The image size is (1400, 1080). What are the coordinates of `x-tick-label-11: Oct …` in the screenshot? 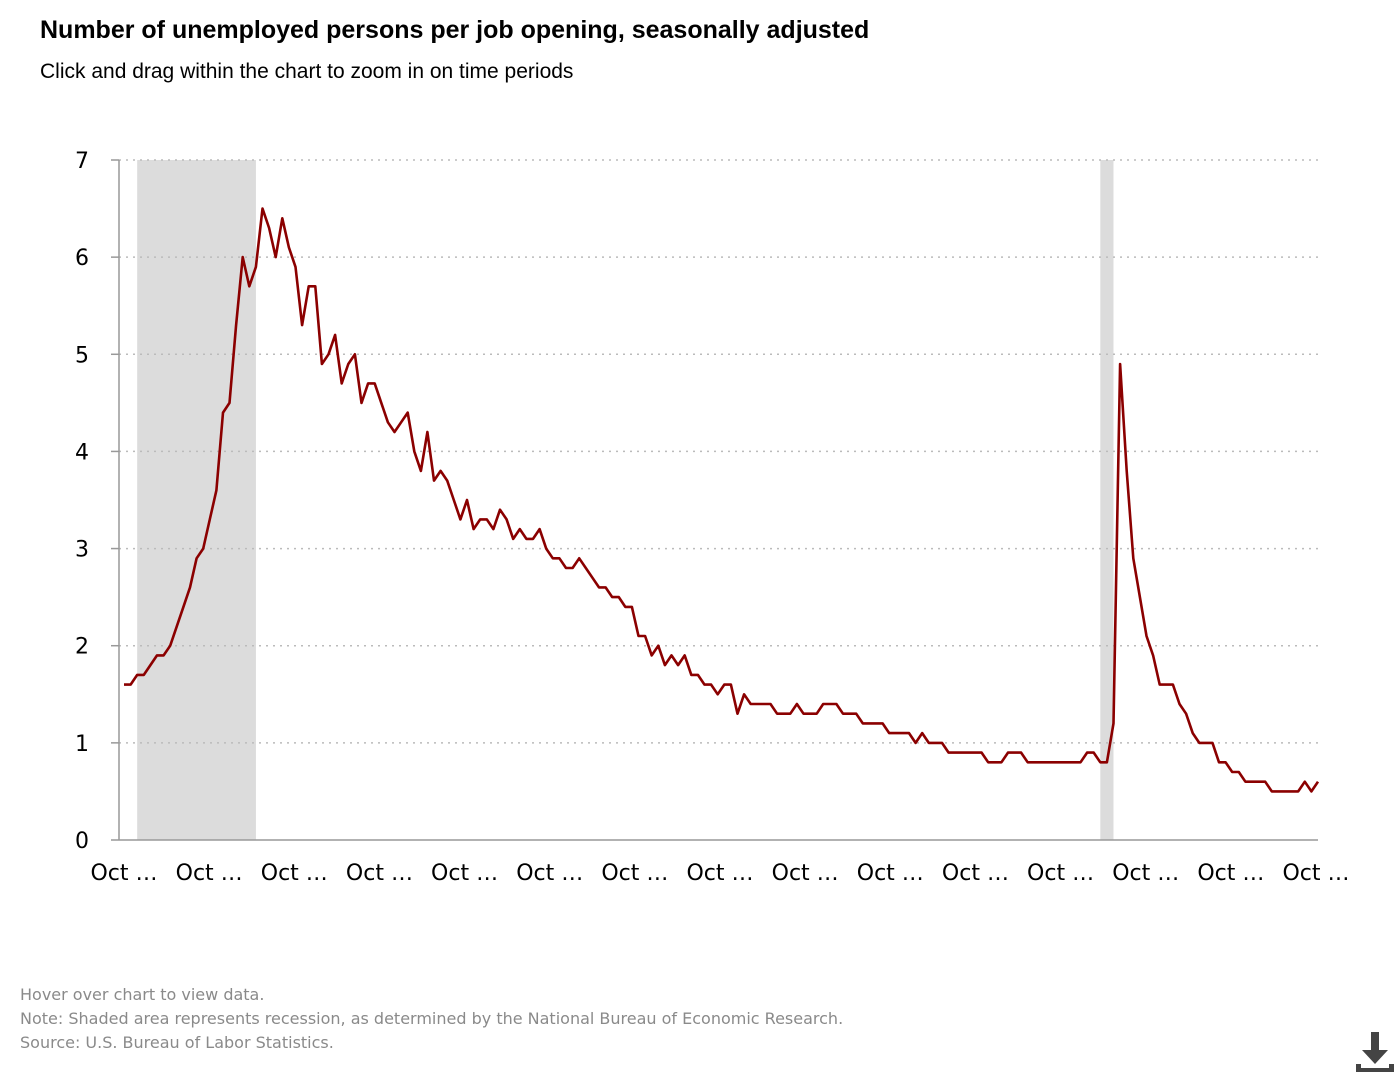 It's located at (1060, 873).